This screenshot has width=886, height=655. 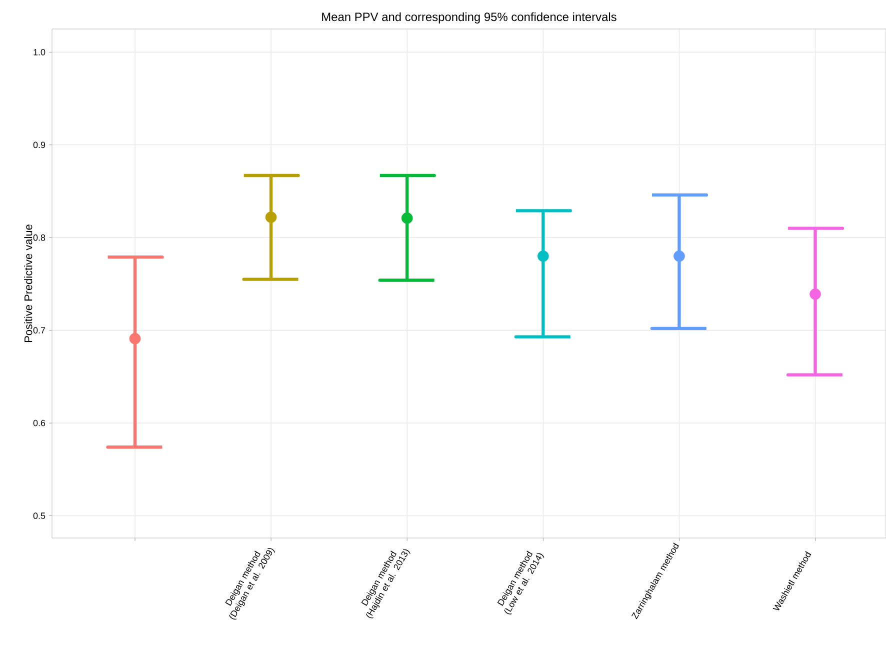 I want to click on y-tick-label: 0.8, so click(x=39, y=237).